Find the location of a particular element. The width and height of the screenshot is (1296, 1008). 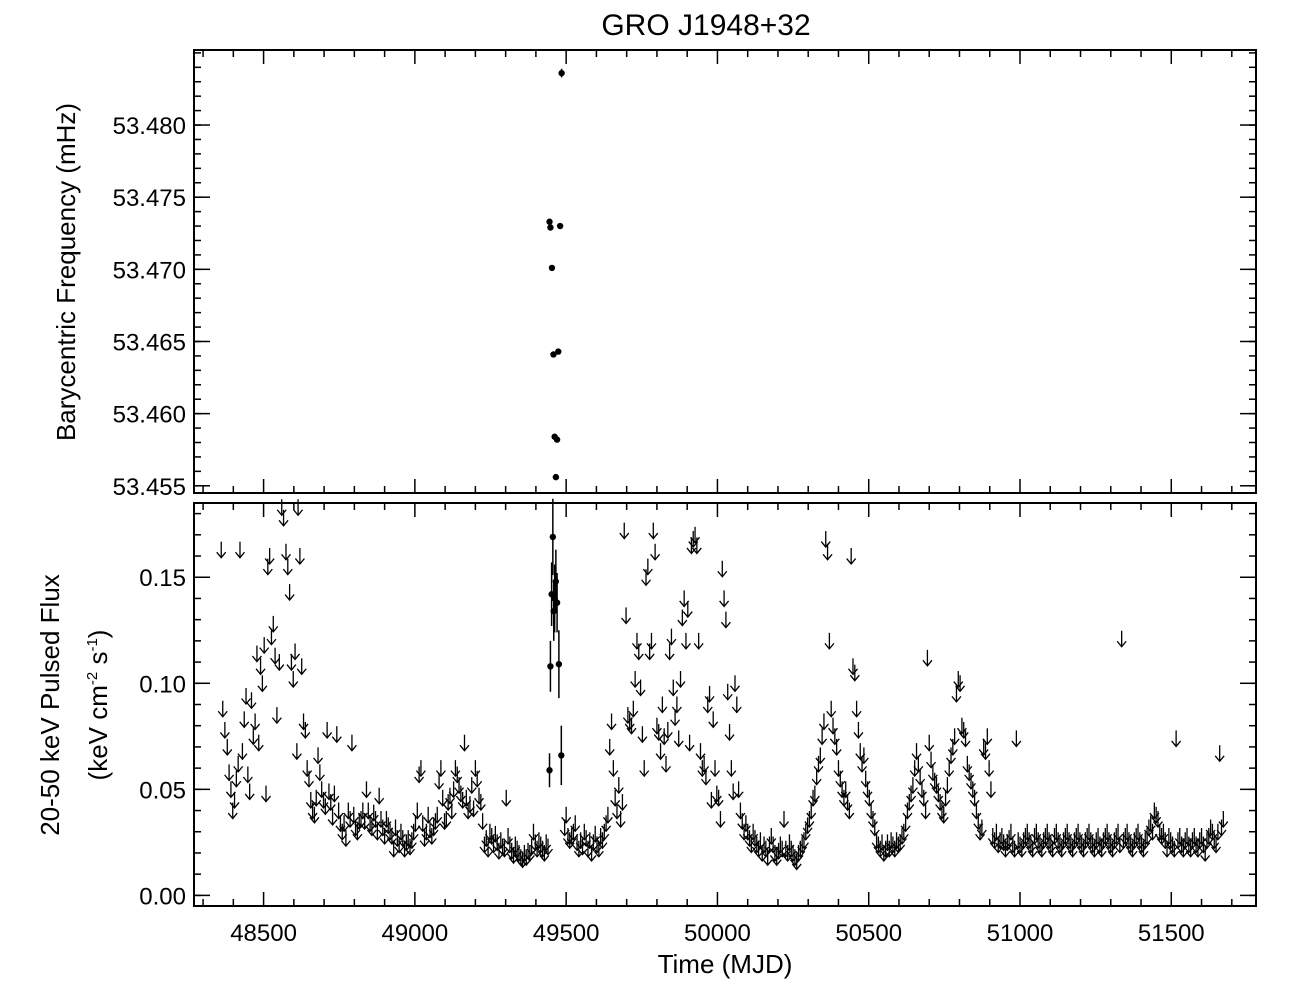

y-tick-label: 53.465 is located at coordinates (149, 342).